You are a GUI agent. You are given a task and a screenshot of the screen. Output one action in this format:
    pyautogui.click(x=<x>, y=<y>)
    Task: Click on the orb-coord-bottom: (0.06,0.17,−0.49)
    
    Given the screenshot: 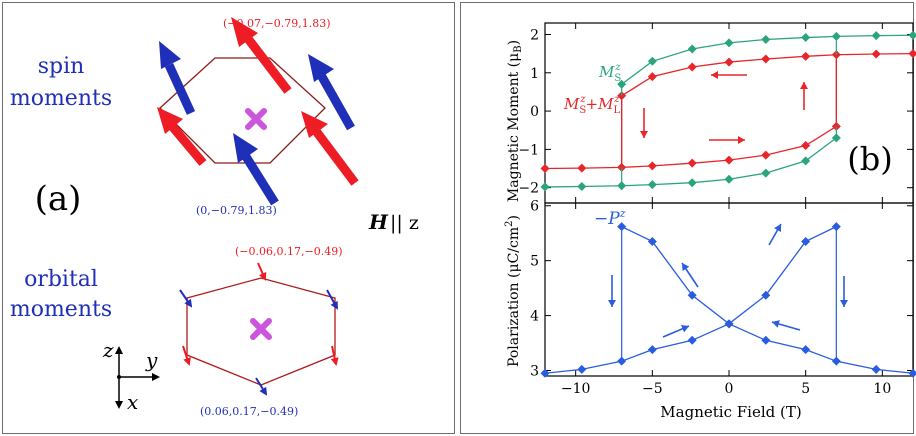 What is the action you would take?
    pyautogui.click(x=249, y=411)
    